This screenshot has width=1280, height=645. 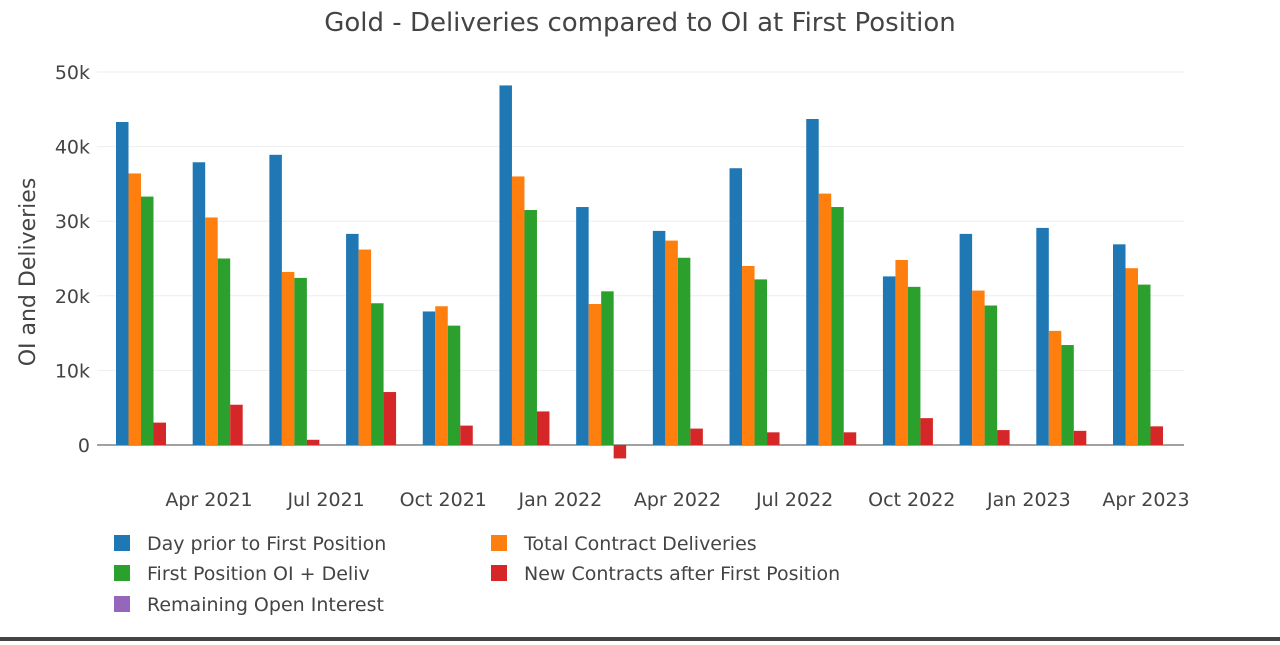 I want to click on y-tick-labels: 0 10k 20k 30k 40k 50k, so click(x=72, y=259).